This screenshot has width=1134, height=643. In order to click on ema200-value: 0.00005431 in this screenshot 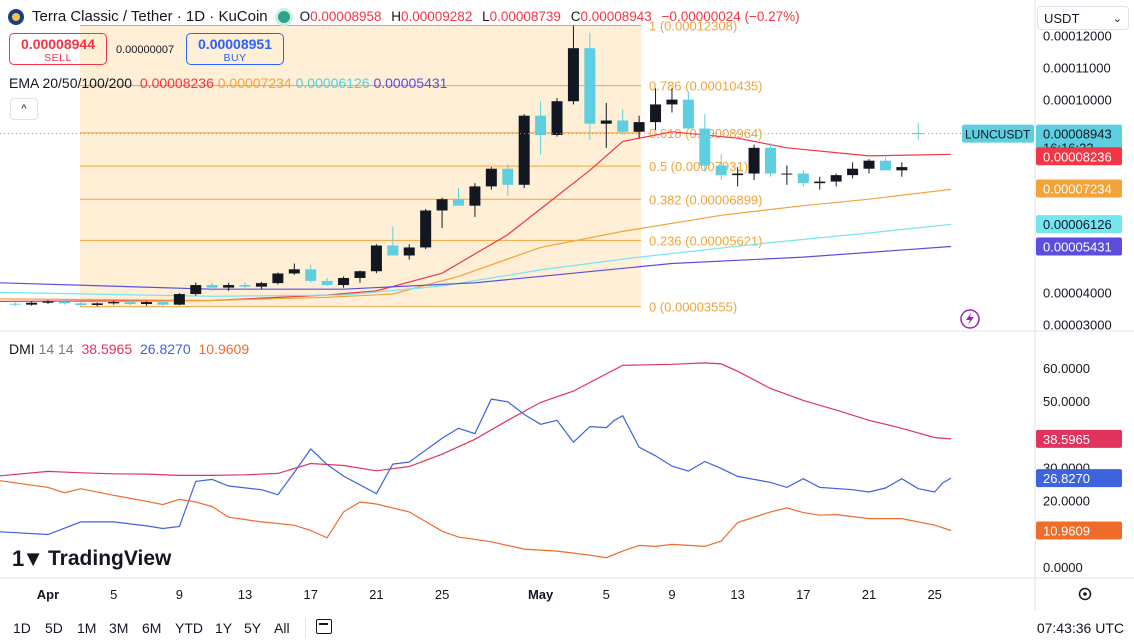, I will do `click(410, 83)`.